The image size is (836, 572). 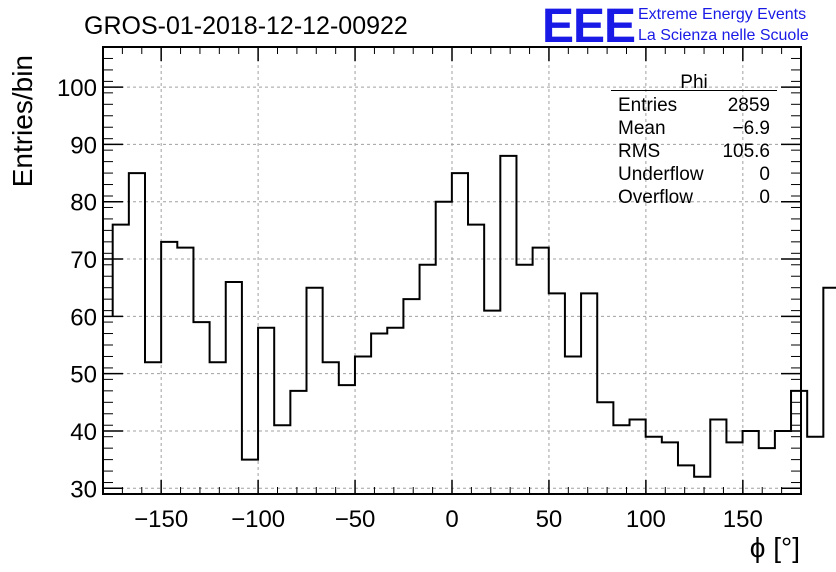 I want to click on y-tick-label: 40, so click(x=83, y=432).